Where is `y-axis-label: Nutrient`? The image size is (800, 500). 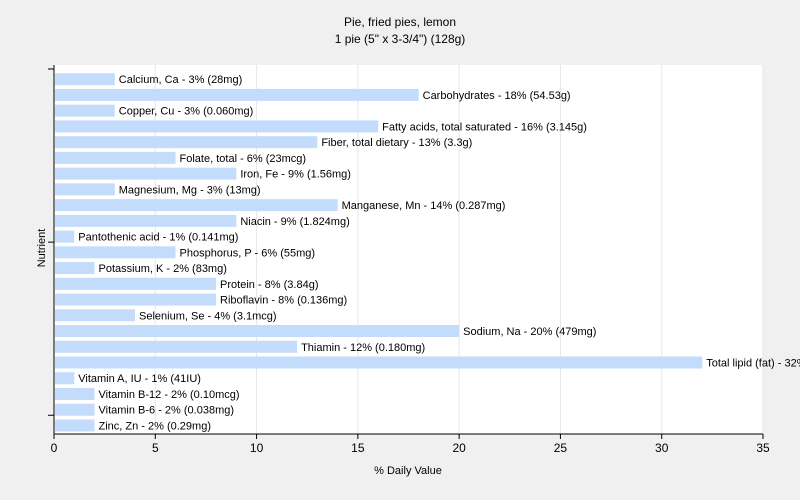
y-axis-label: Nutrient is located at coordinates (42, 248).